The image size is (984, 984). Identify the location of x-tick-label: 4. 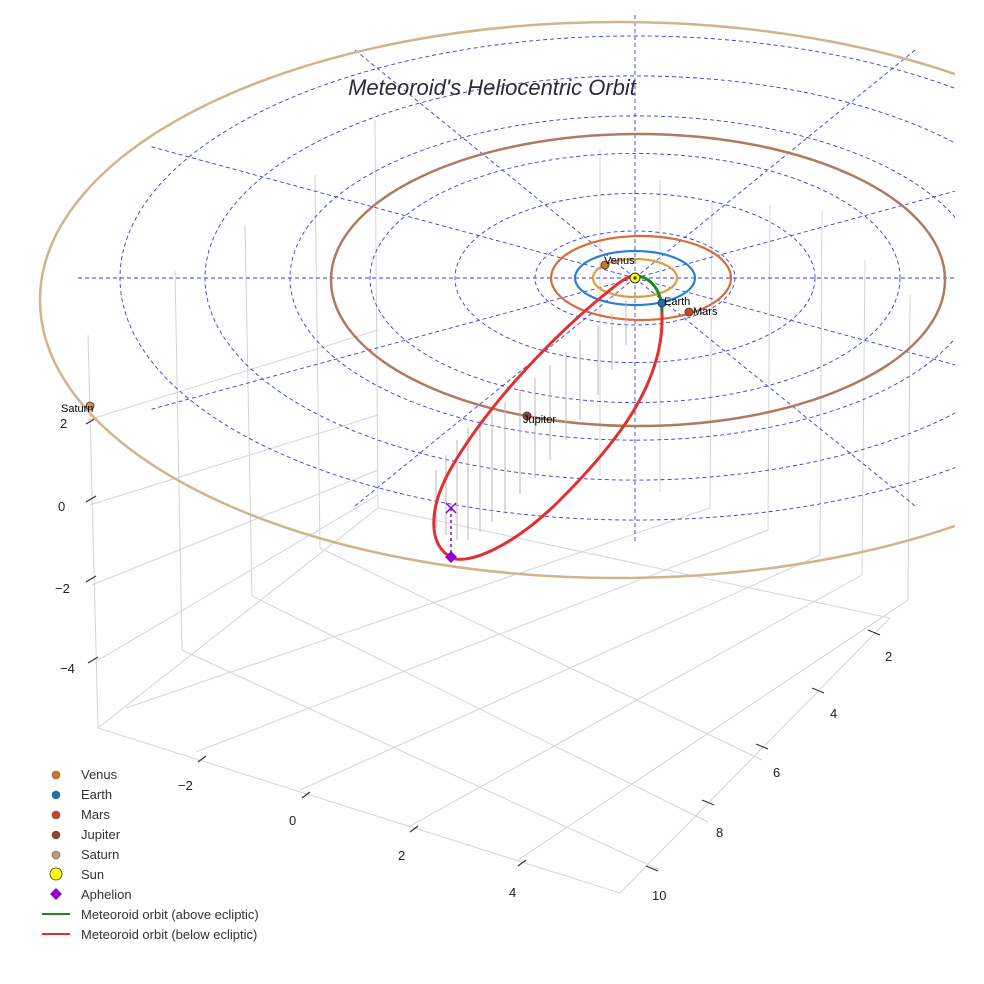
(512, 892).